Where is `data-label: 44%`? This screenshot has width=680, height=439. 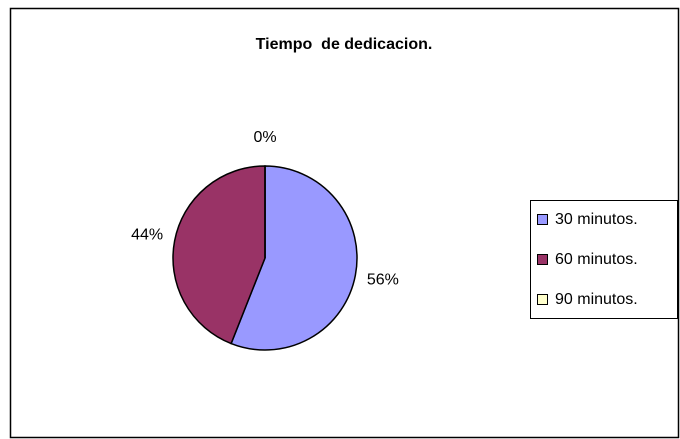 data-label: 44% is located at coordinates (147, 235).